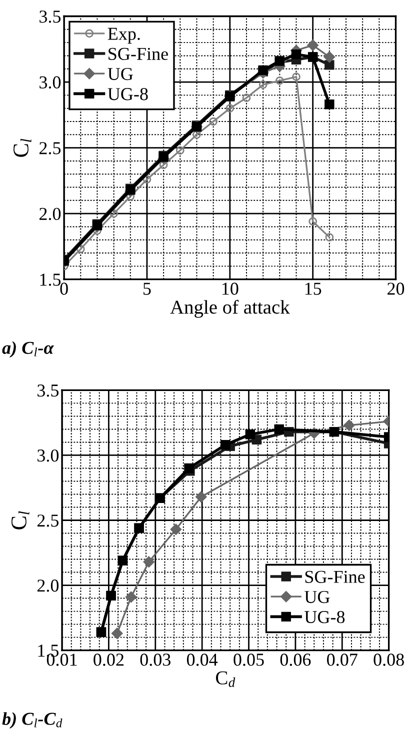 This screenshot has height=739, width=408. Describe the element at coordinates (249, 660) in the screenshot. I see `x-tick-label: 0.05` at that location.